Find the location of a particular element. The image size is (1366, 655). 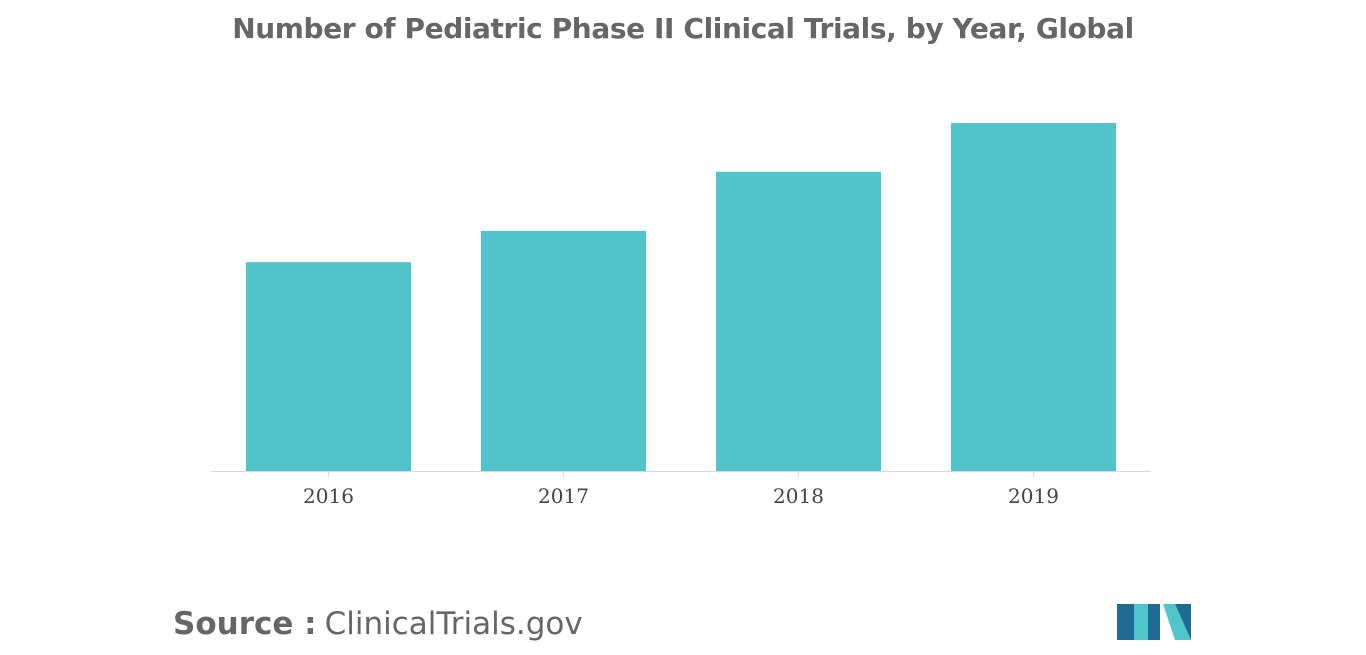

bar-2016 is located at coordinates (328, 366).